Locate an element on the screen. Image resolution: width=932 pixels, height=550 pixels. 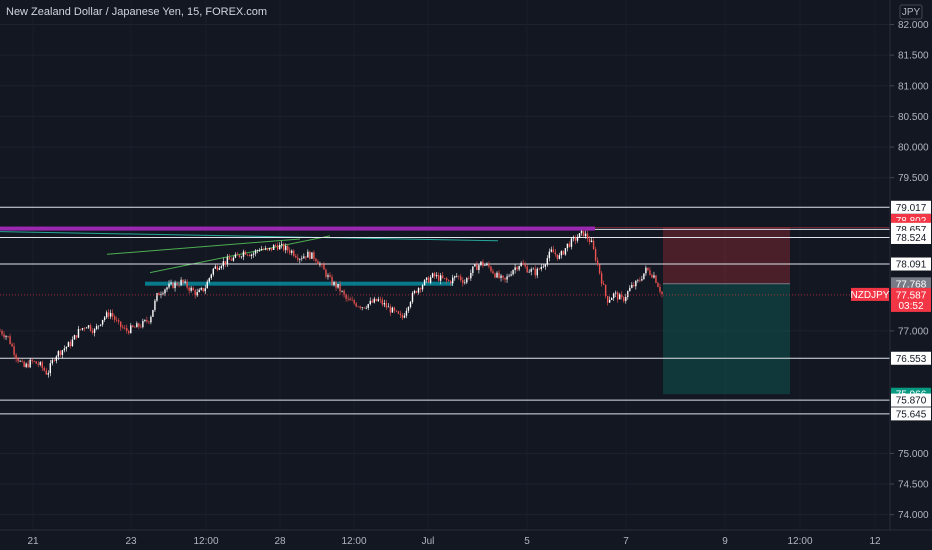
stop-loss-zone is located at coordinates (726, 255).